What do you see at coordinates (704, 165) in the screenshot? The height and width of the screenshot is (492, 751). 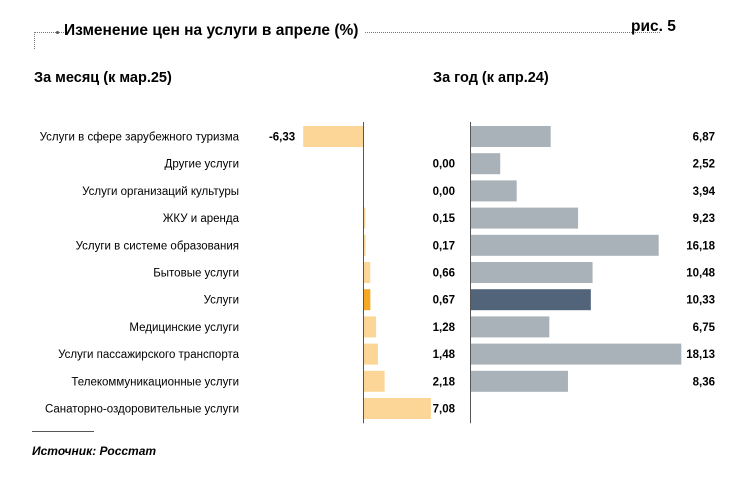 I see `year-value-label: 2,52` at bounding box center [704, 165].